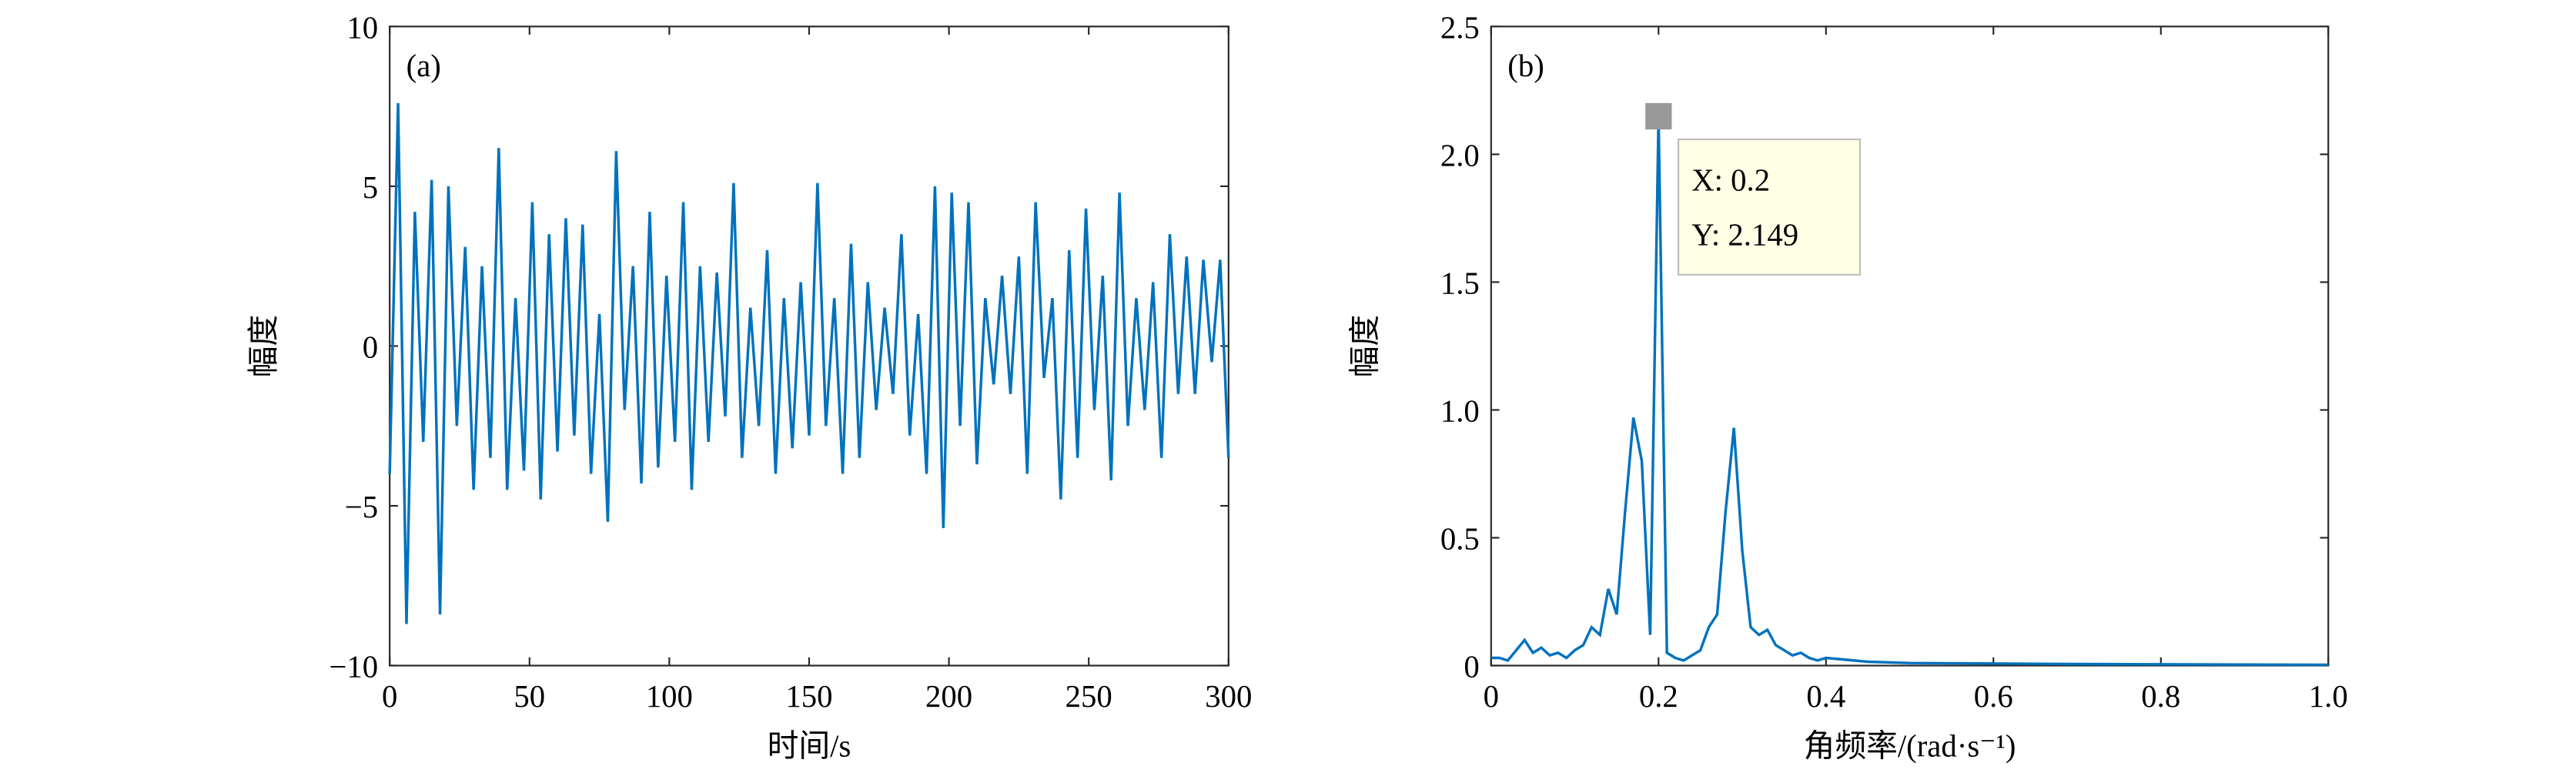 This screenshot has width=2576, height=773. What do you see at coordinates (1730, 179) in the screenshot?
I see `datatip-text: X: 0.2` at bounding box center [1730, 179].